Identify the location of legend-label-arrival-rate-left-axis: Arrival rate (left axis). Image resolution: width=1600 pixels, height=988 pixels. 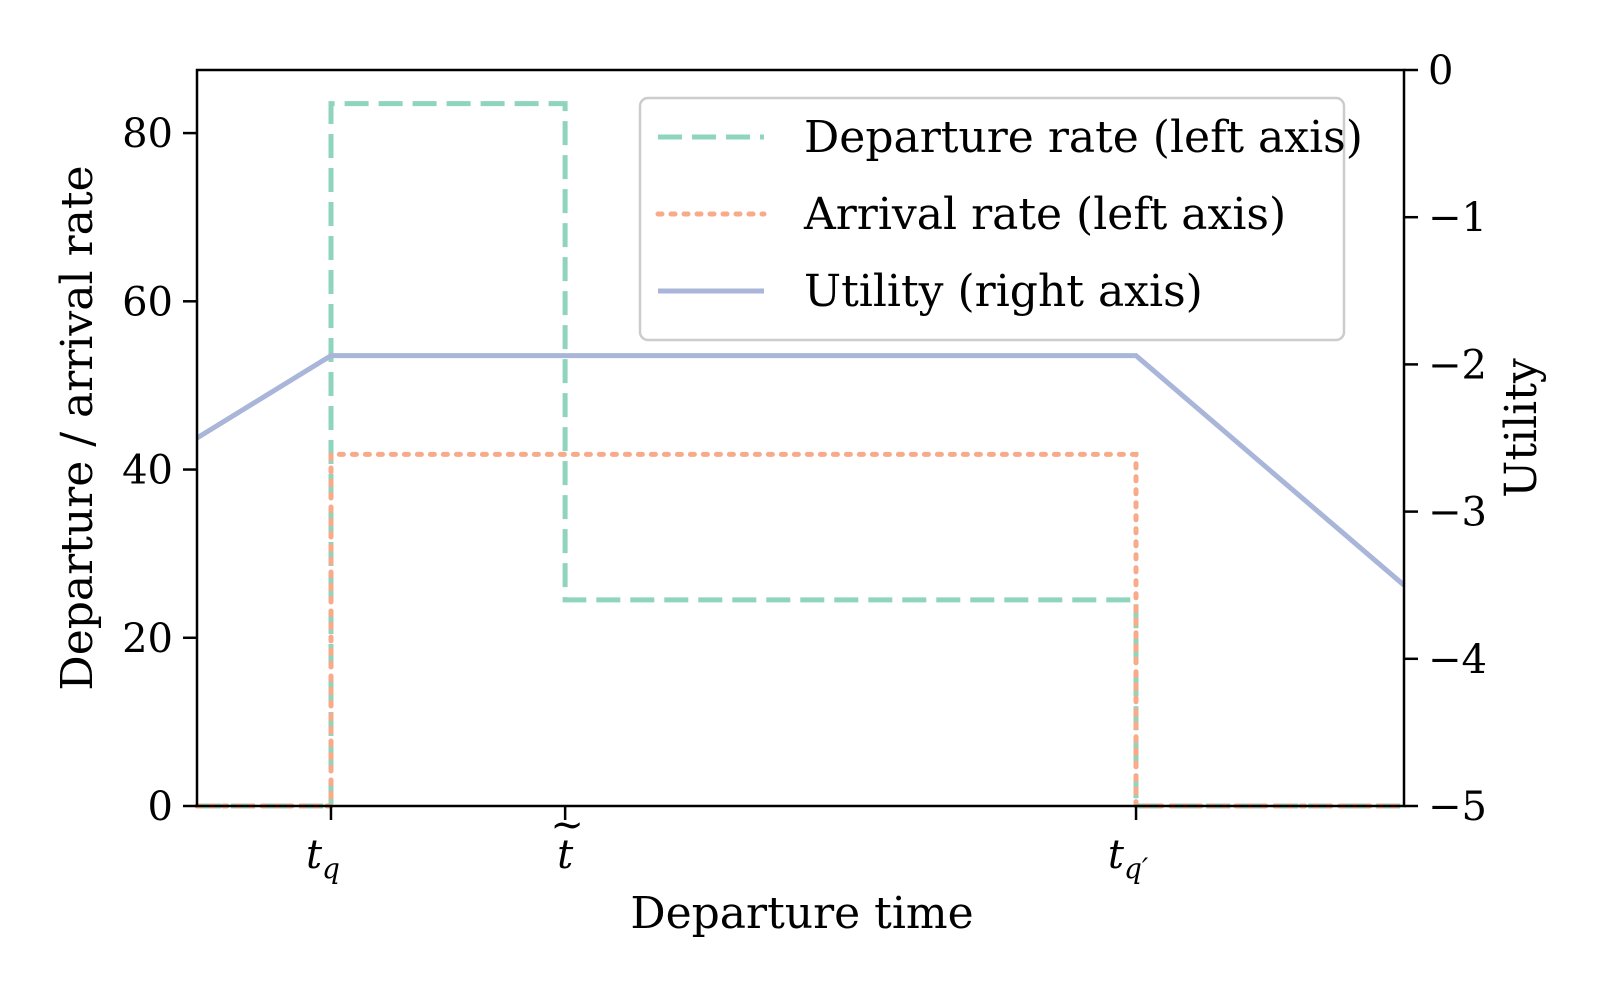
(1044, 214).